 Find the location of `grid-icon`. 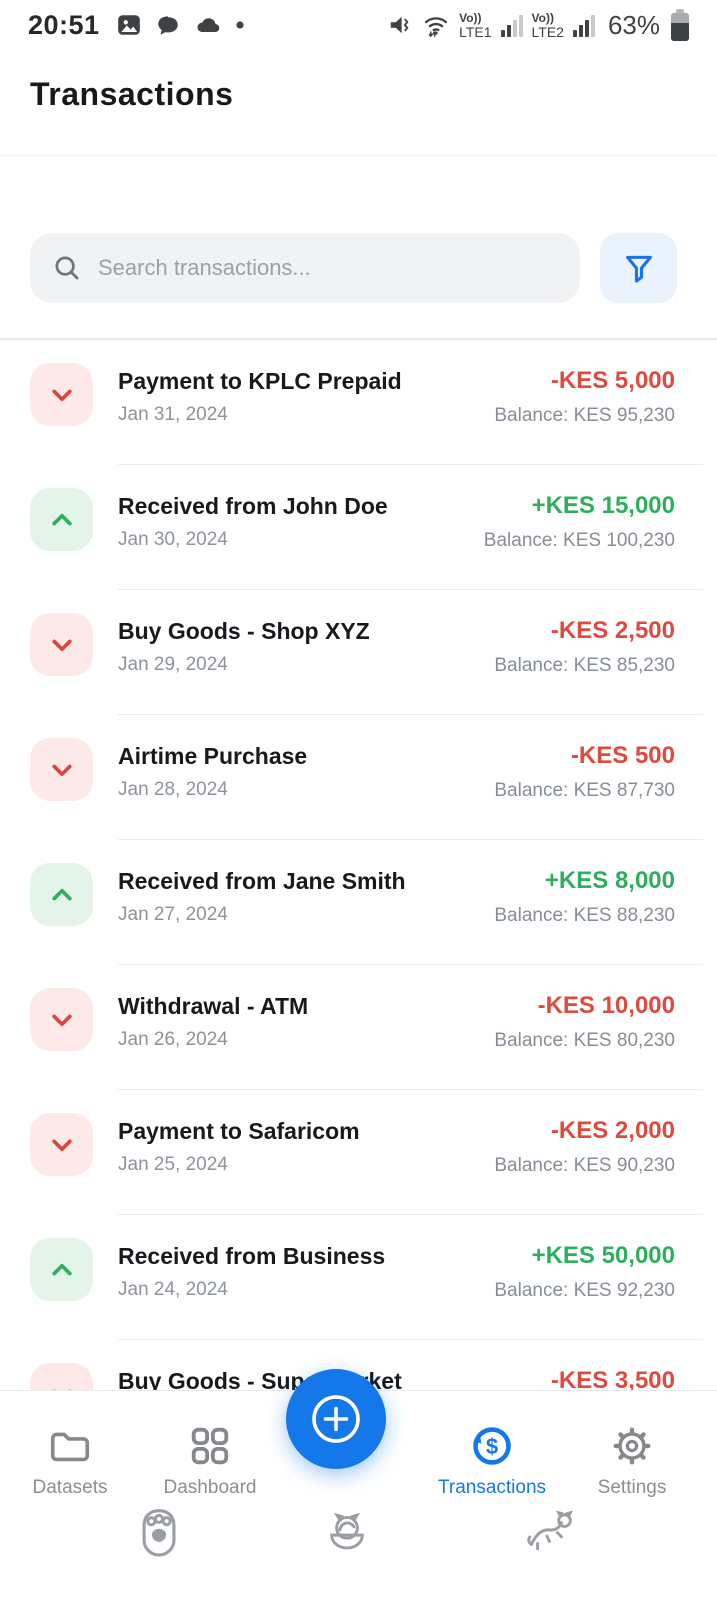

grid-icon is located at coordinates (210, 1446).